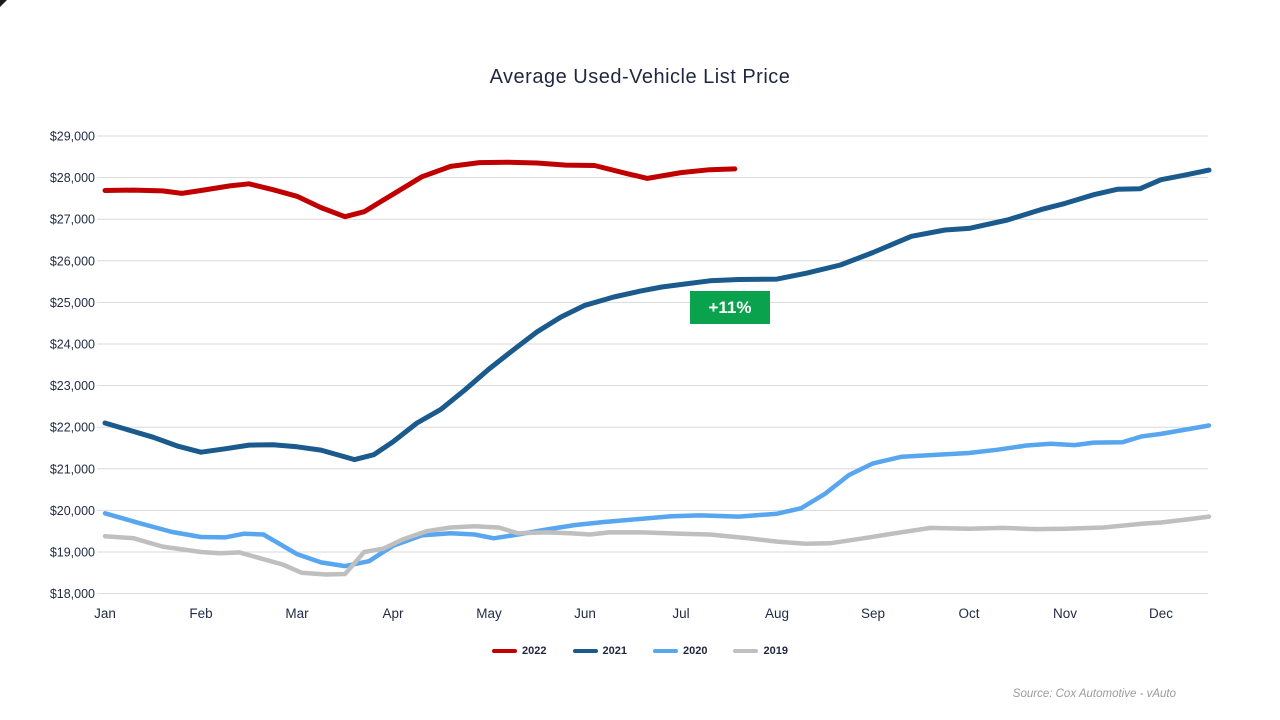 The width and height of the screenshot is (1280, 720). Describe the element at coordinates (72, 303) in the screenshot. I see `y-tick-label: $25,000` at that location.